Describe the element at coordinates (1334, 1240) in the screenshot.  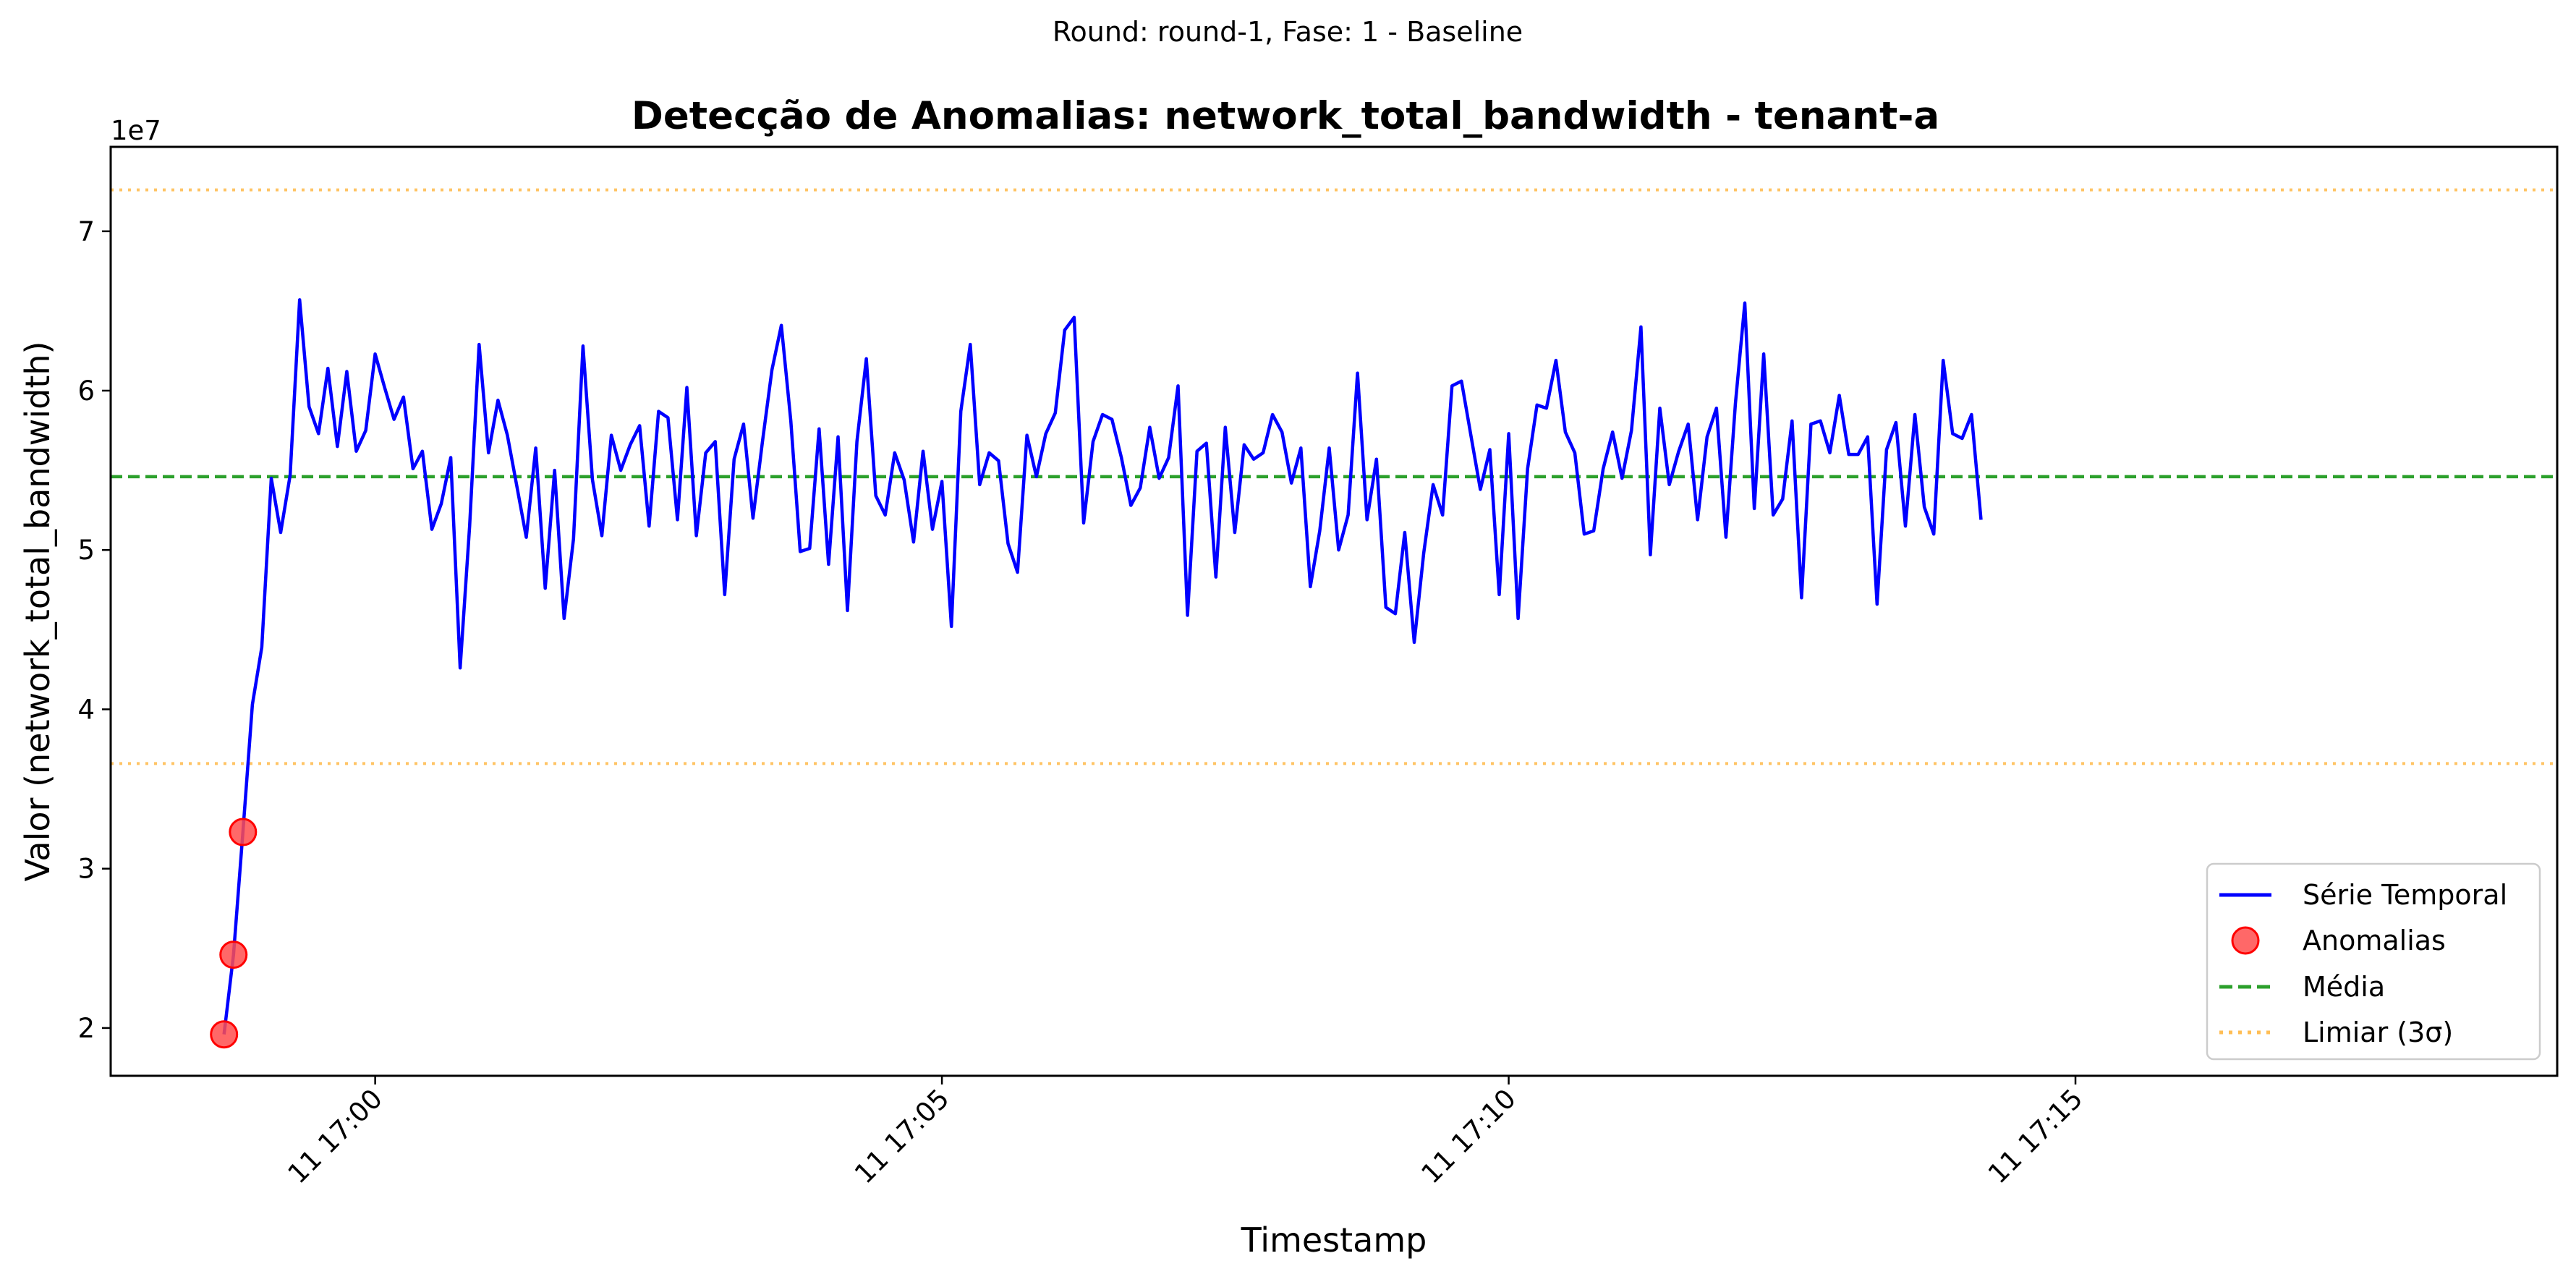
I see `x-axis-label: Timestamp` at that location.